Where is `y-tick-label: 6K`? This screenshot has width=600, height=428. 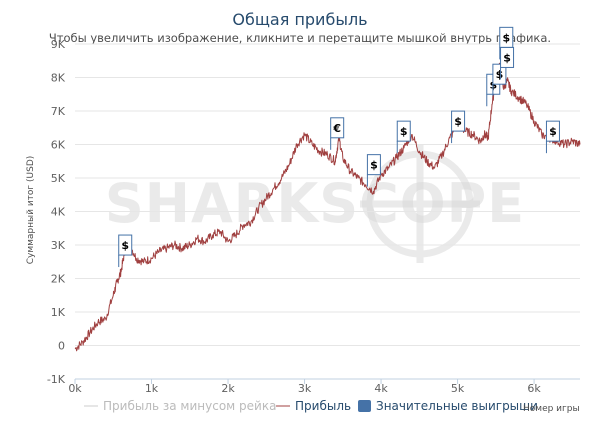 y-tick-label: 6K is located at coordinates (58, 145).